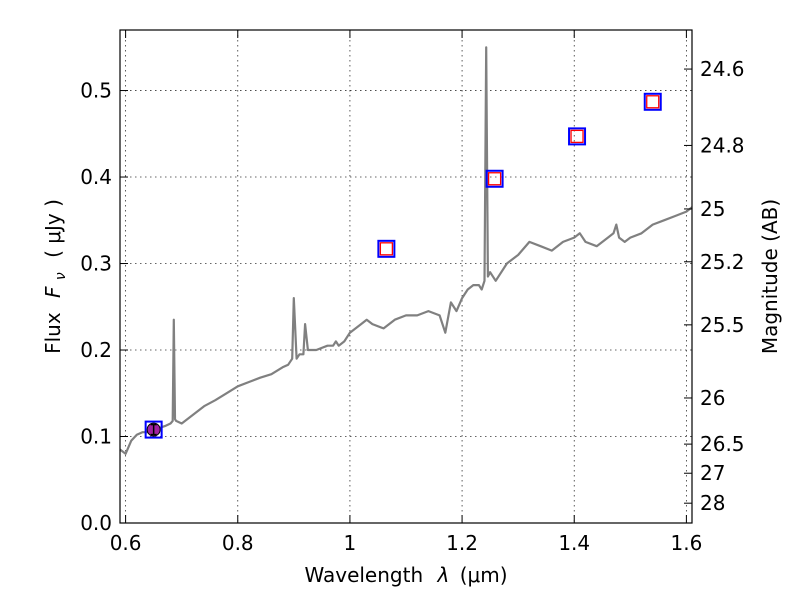 The image size is (800, 600). I want to click on y-axis-label-units: ( μJy ), so click(53, 228).